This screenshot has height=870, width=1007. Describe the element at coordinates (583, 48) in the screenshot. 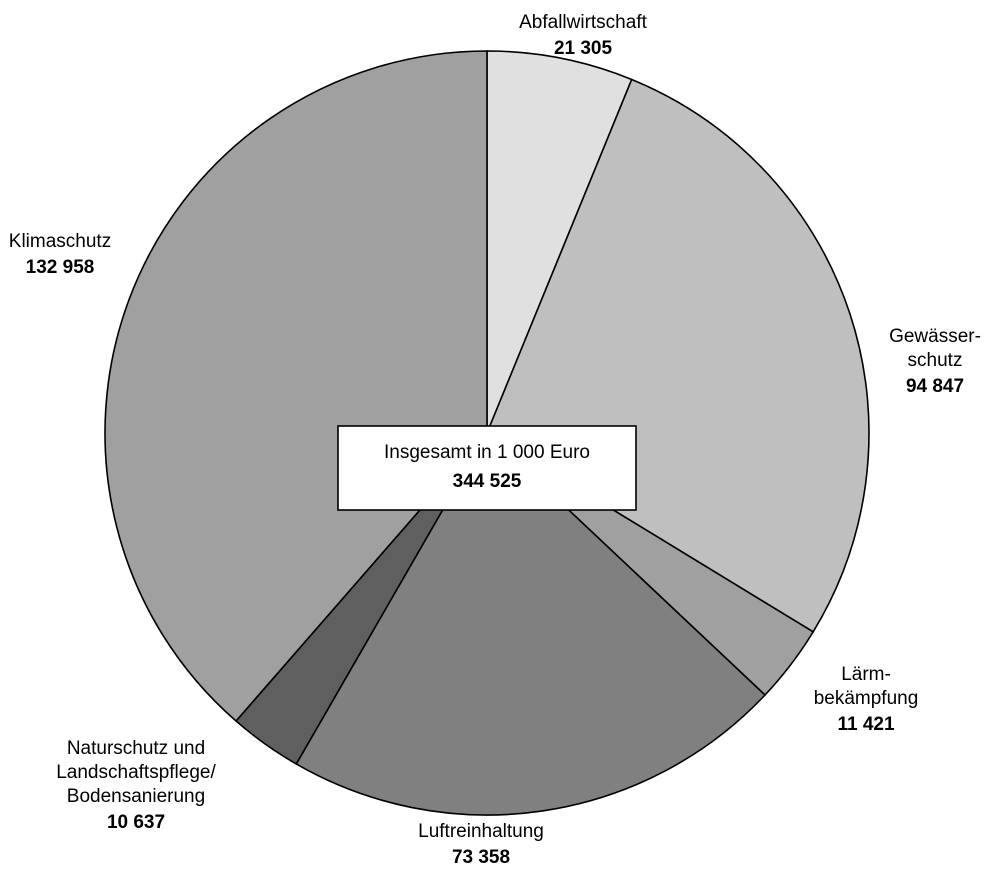

I see `slice-value-label: 21 305` at that location.